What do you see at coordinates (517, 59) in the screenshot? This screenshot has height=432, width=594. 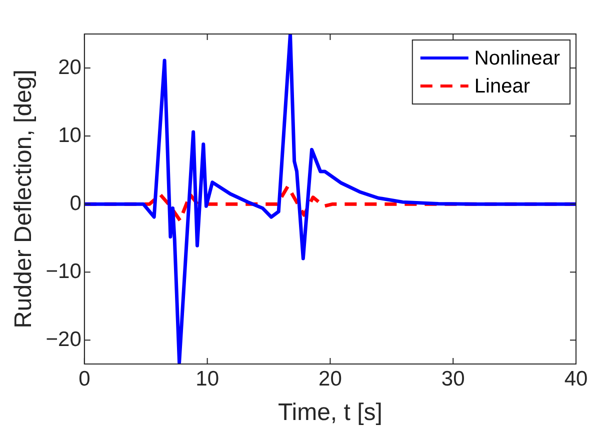 I see `legend-label: Nonlinear` at bounding box center [517, 59].